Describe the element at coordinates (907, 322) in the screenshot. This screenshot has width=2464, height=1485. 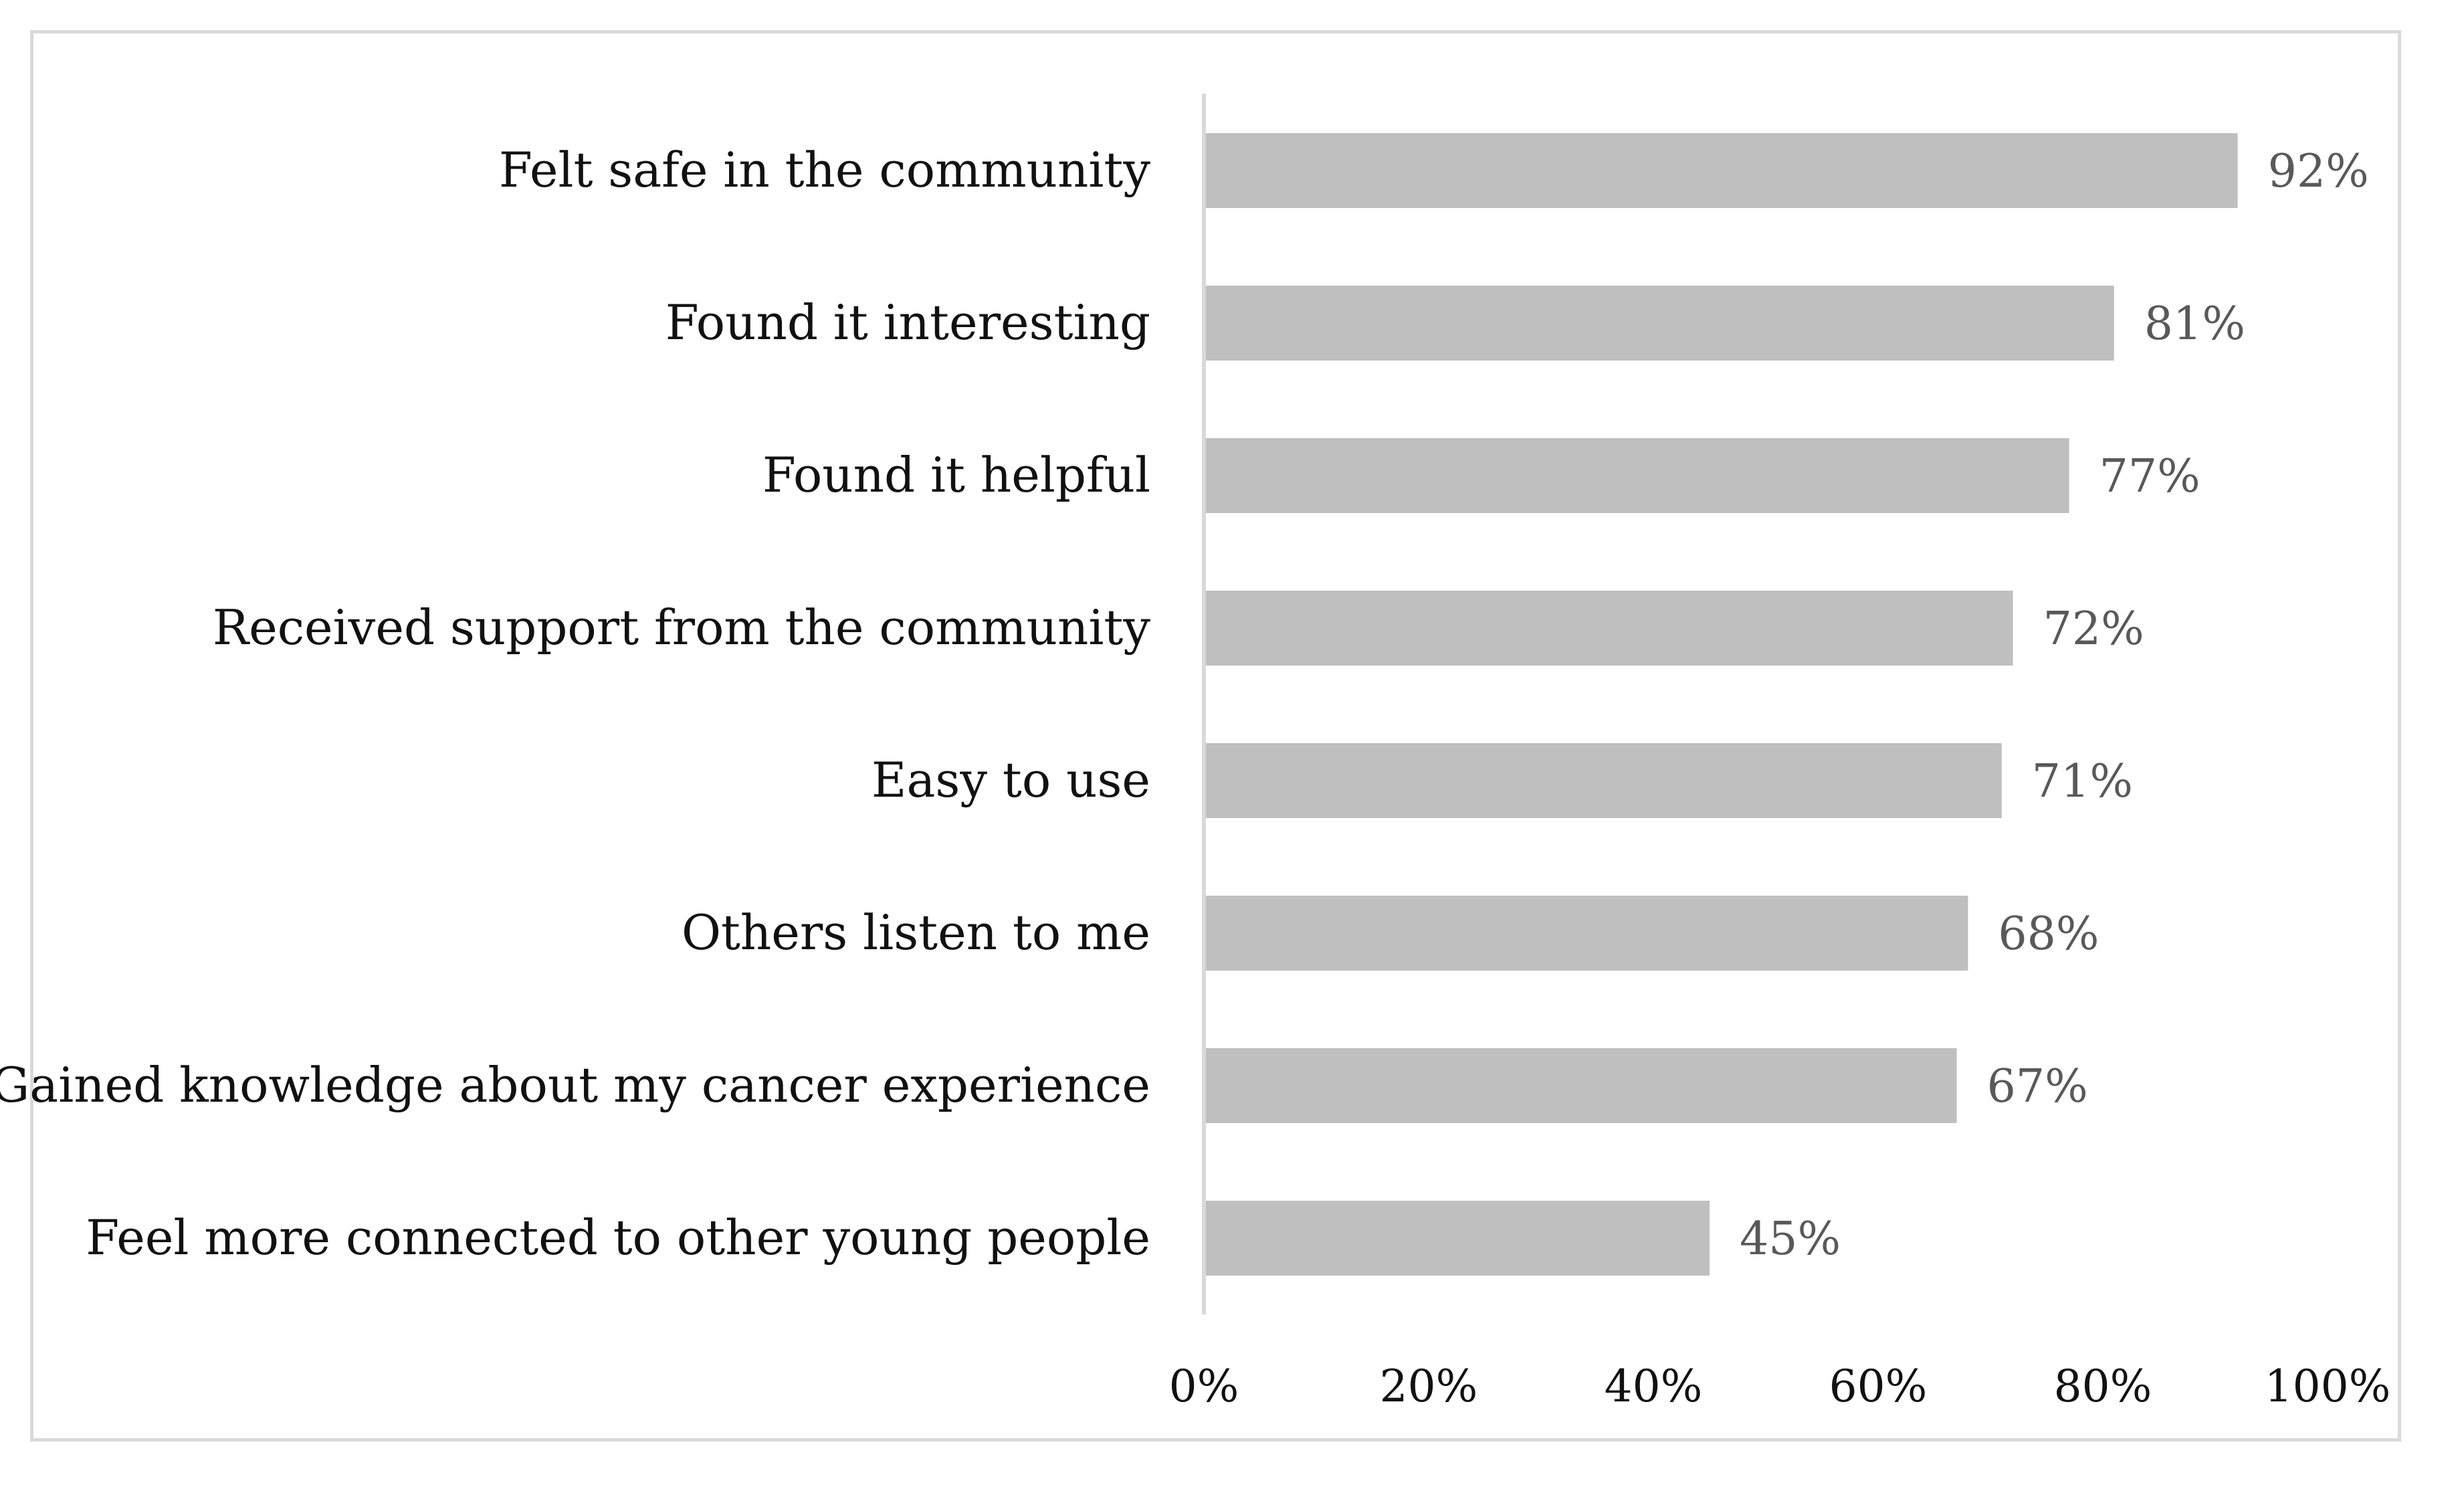
I see `category-label: Found it interesting` at that location.